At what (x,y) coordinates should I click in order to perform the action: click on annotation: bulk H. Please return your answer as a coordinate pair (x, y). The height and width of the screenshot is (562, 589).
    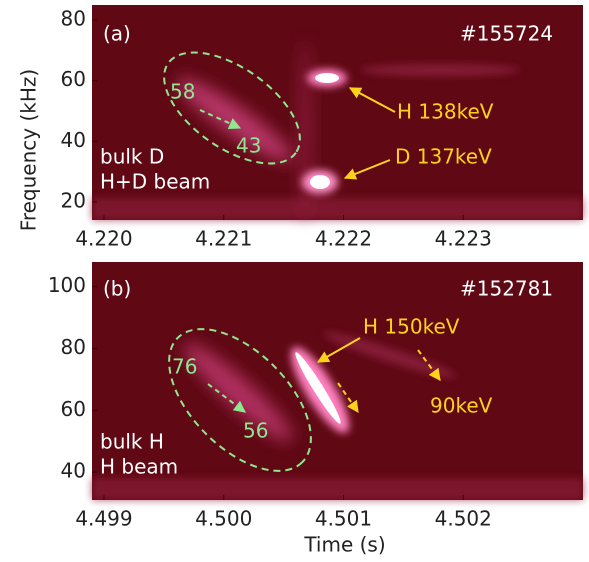
    Looking at the image, I should click on (132, 442).